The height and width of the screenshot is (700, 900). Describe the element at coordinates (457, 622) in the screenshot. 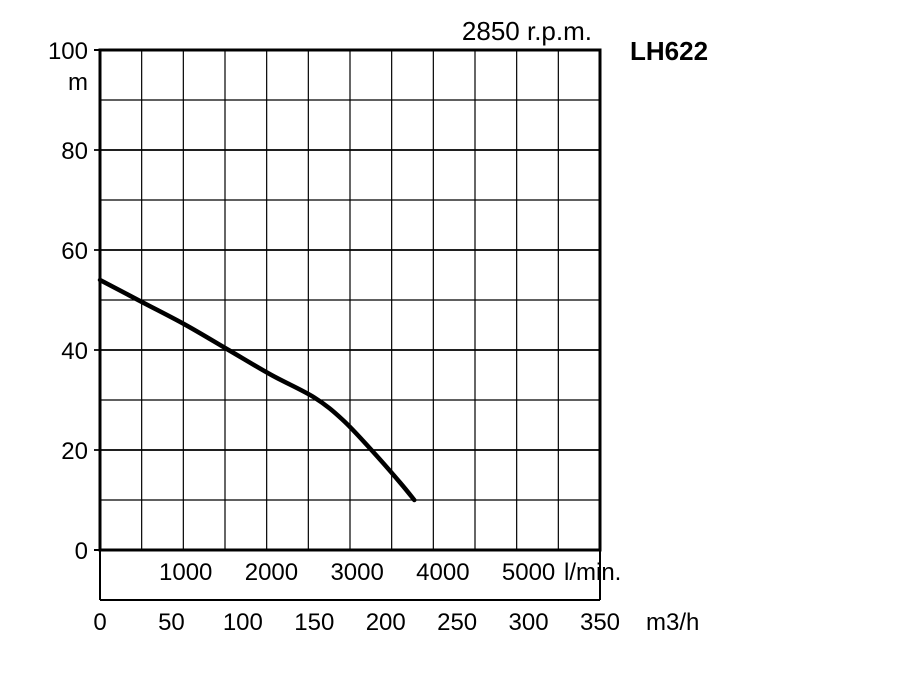

I see `x-tick-label-m3h: 250` at that location.